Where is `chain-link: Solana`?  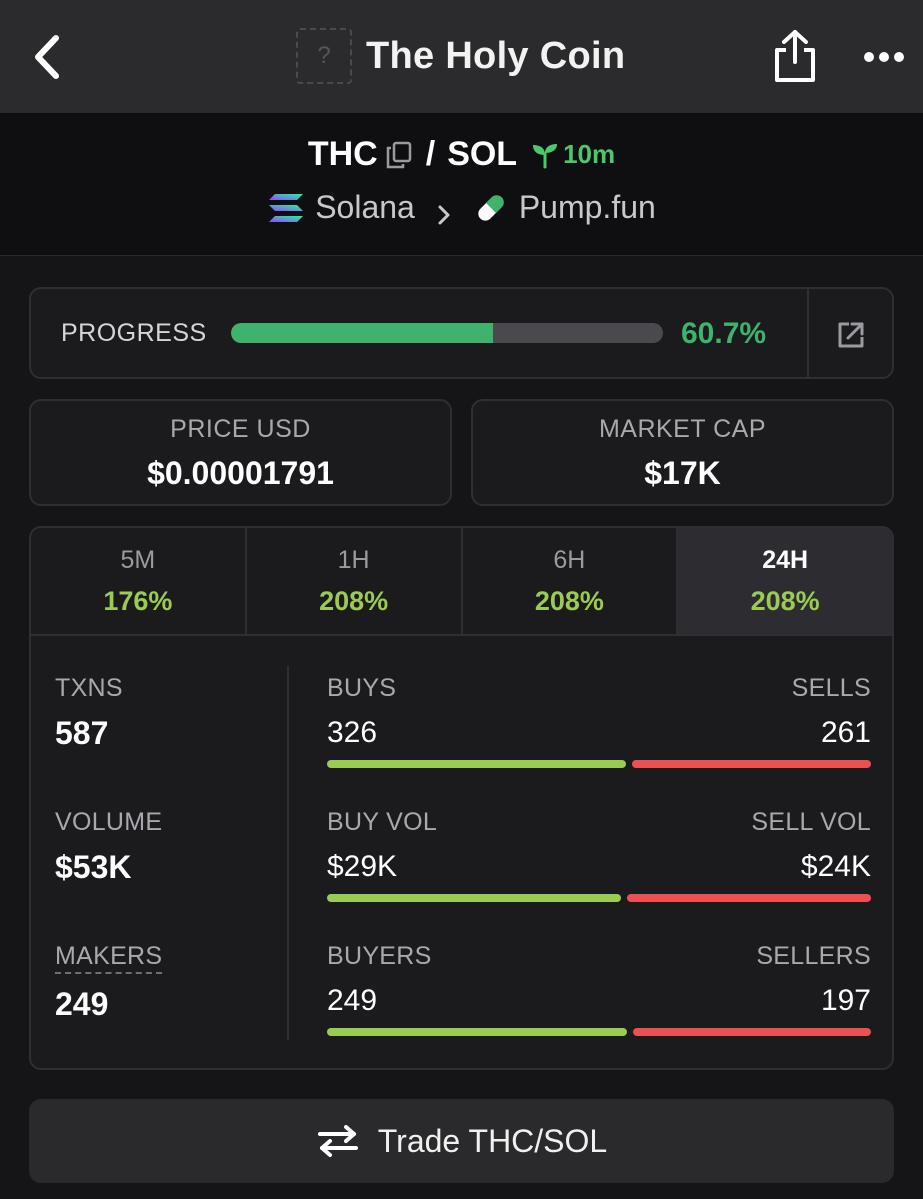 chain-link: Solana is located at coordinates (365, 207).